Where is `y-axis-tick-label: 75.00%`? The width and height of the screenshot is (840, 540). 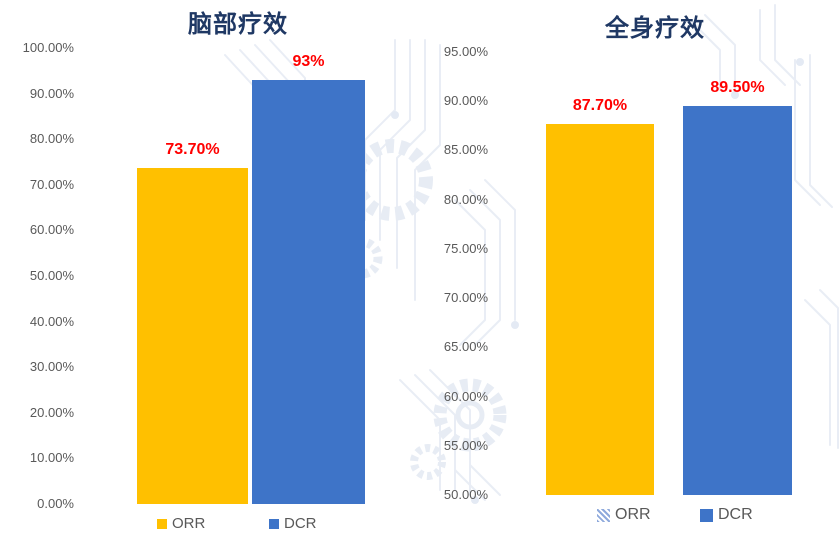
y-axis-tick-label: 75.00% is located at coordinates (465, 248).